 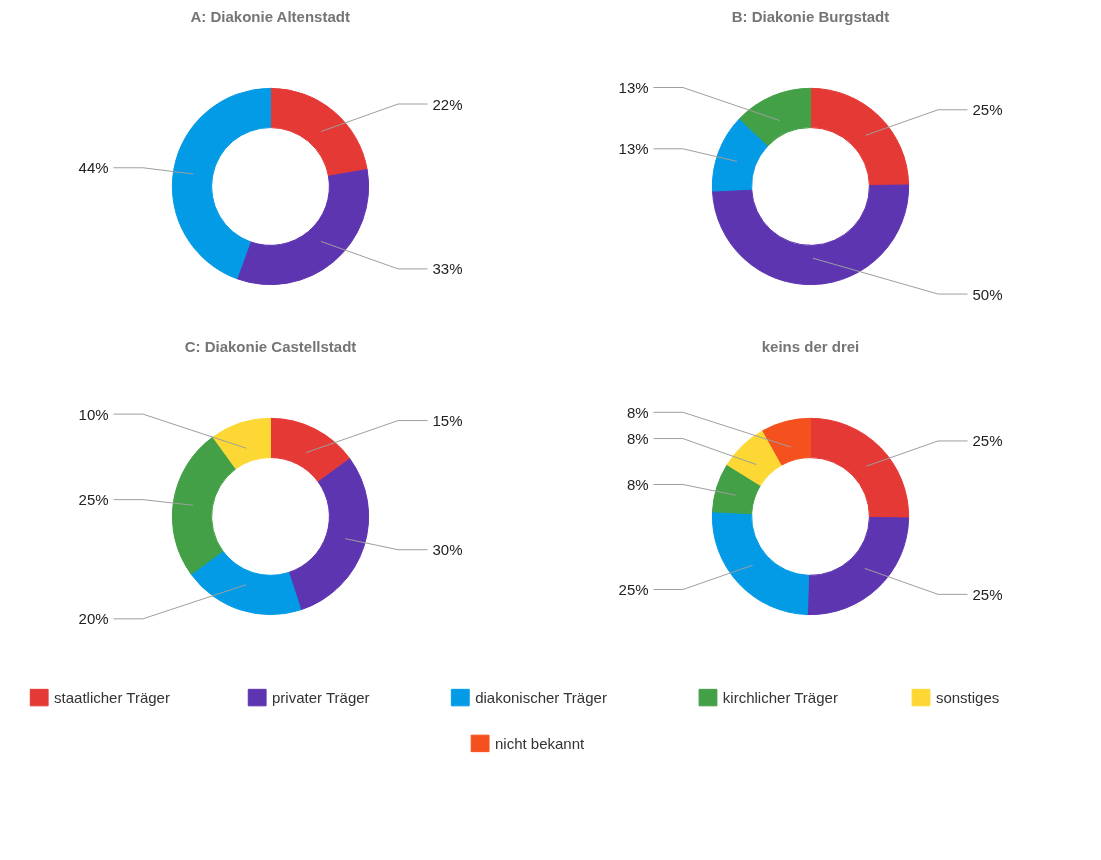 I want to click on legend-label: sonstiges, so click(x=967, y=698).